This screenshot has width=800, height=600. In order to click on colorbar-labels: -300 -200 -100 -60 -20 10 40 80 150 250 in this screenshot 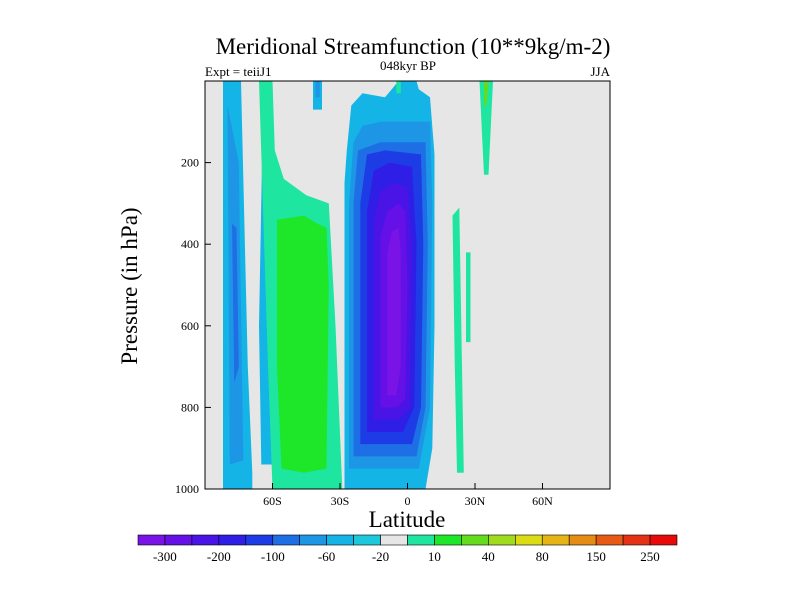, I will do `click(406, 556)`.